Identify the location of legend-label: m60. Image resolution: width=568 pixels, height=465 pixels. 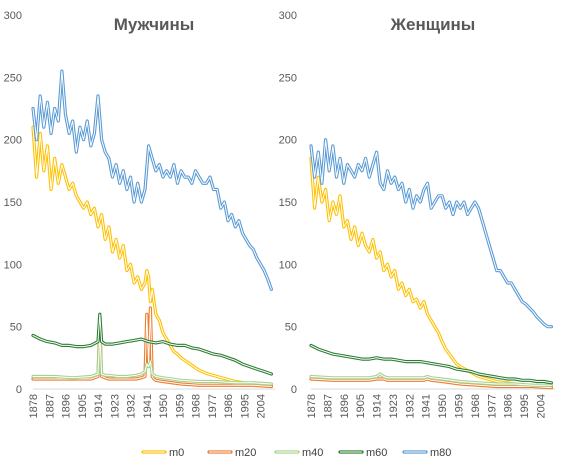
(376, 453).